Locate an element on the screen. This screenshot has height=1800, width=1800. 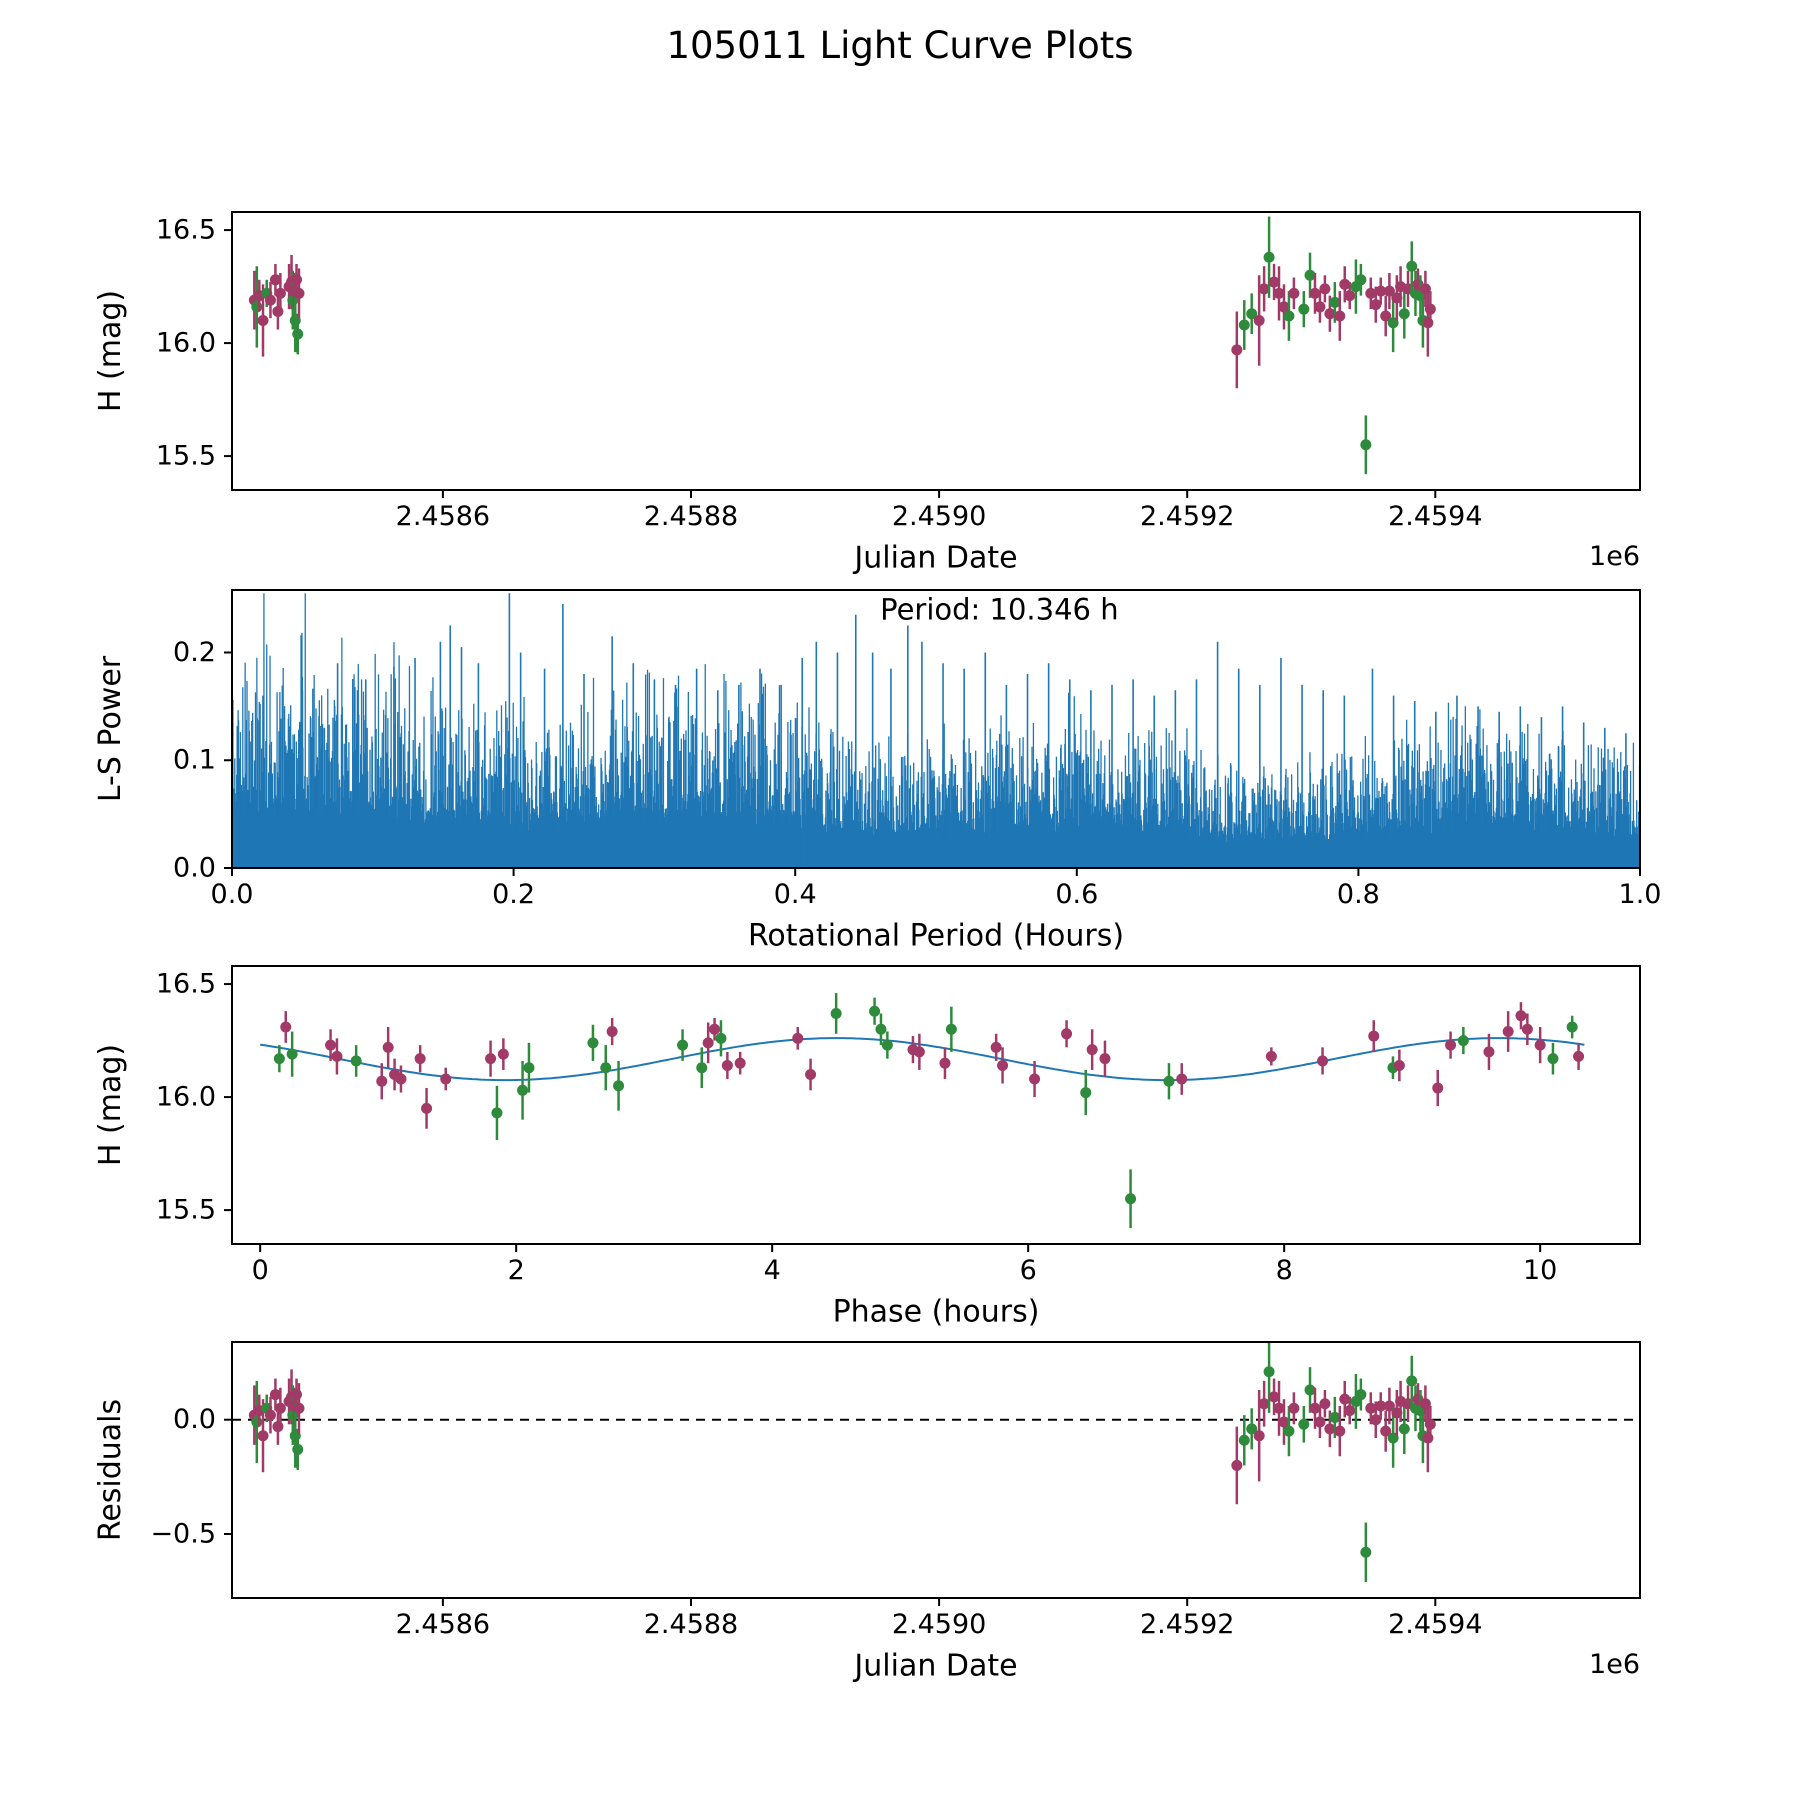
svg-text: 2 is located at coordinates (516, 1270).